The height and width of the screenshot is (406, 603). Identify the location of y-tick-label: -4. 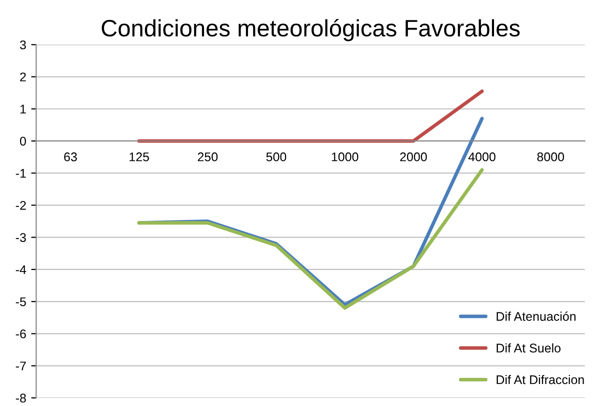
(21, 269).